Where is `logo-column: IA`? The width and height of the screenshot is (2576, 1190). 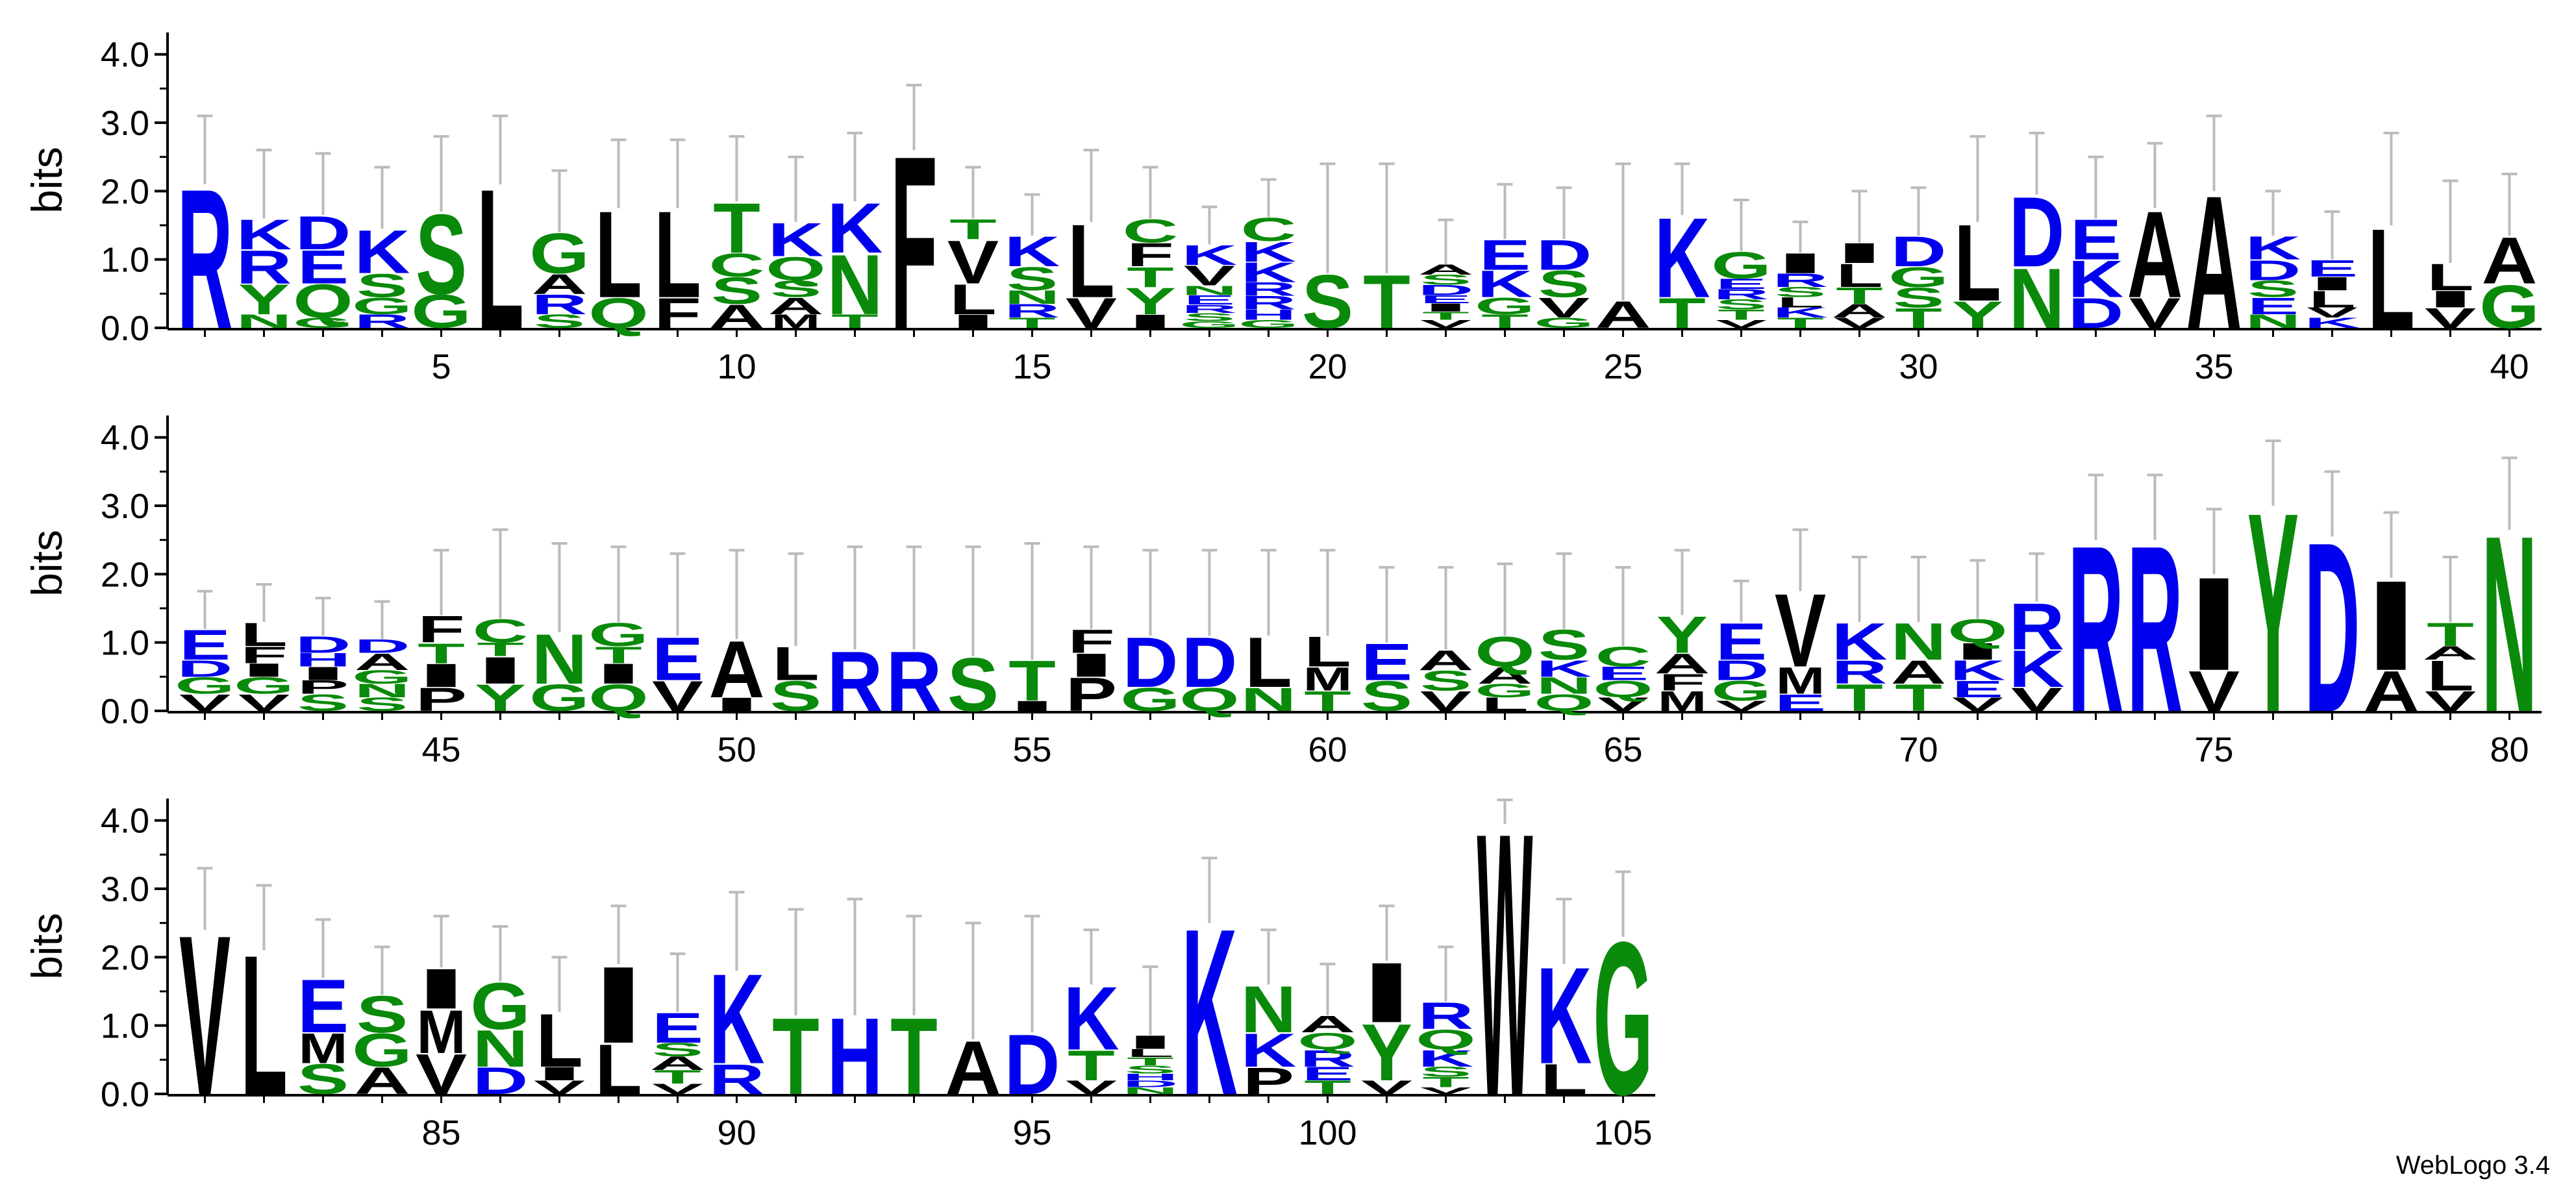 logo-column: IA is located at coordinates (736, 632).